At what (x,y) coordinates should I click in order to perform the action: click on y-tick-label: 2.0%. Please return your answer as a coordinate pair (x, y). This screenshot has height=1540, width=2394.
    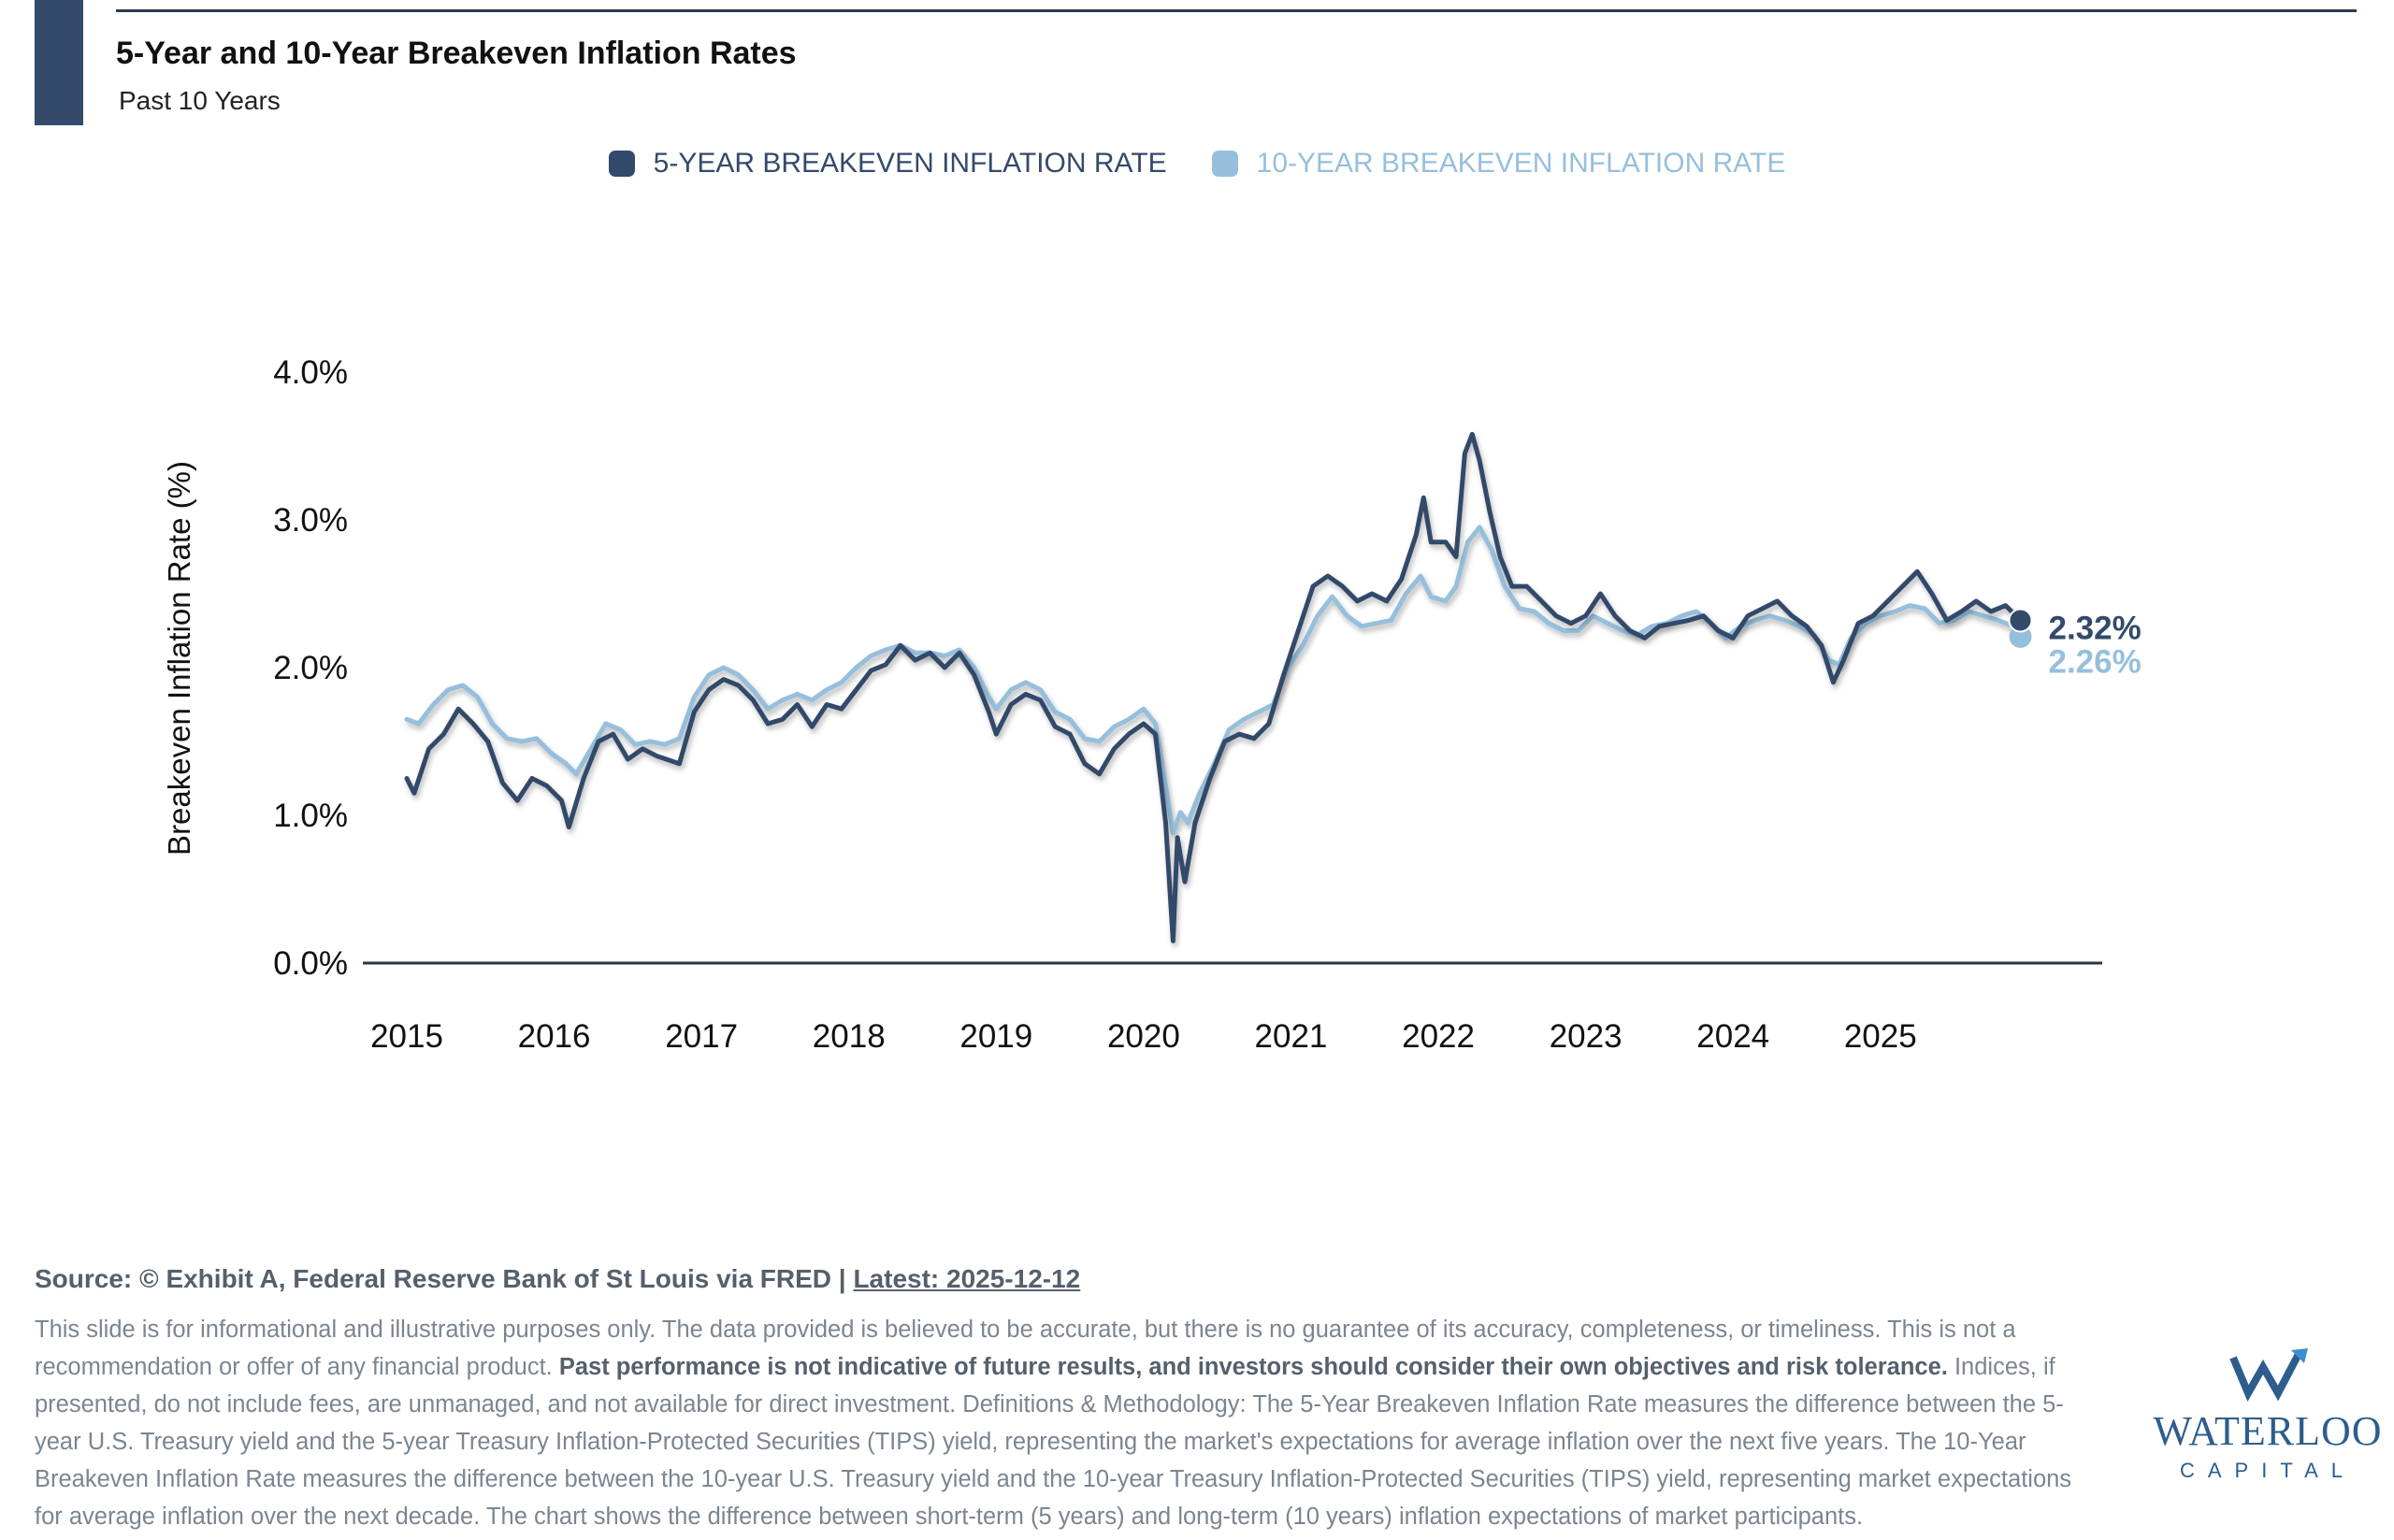
    Looking at the image, I should click on (310, 668).